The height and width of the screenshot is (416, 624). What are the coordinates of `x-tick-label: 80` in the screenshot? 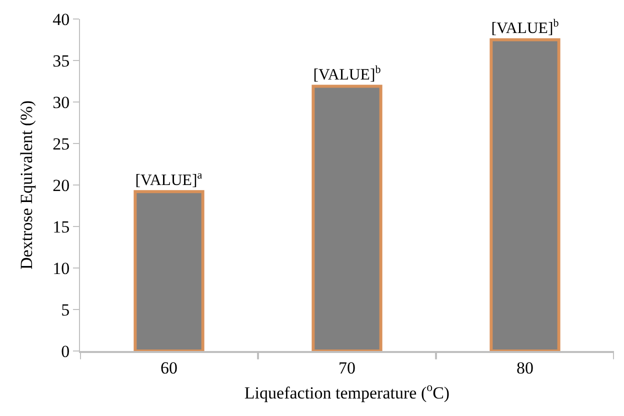 It's located at (525, 368).